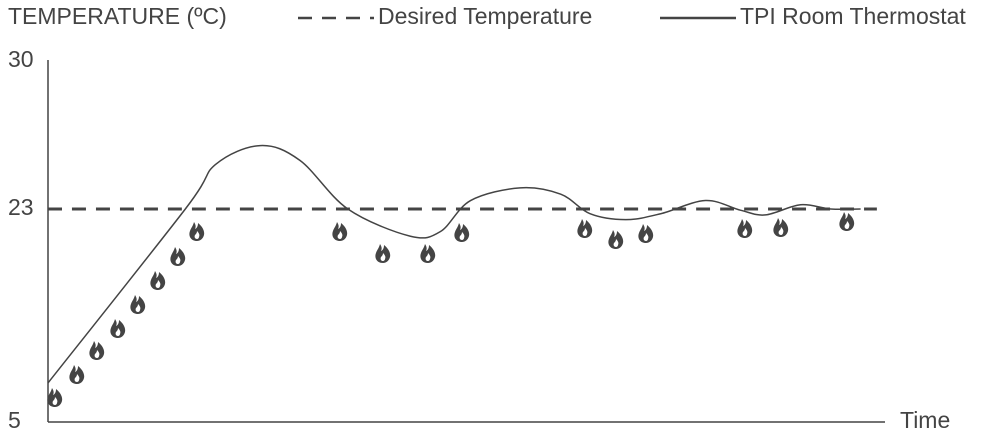 This screenshot has width=994, height=448. I want to click on legend-label: TPI Room Thermostat, so click(853, 16).